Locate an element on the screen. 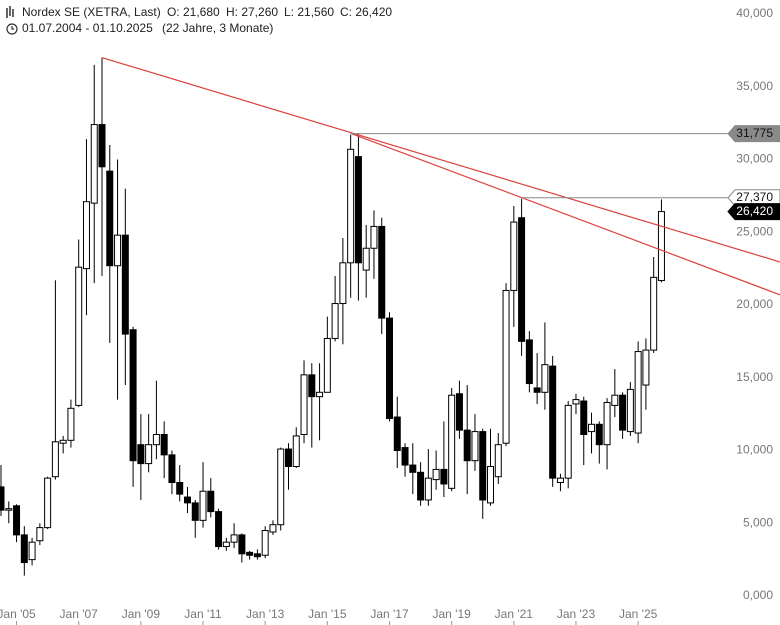 The height and width of the screenshot is (625, 780). x-tick-label: Jan '23 is located at coordinates (576, 614).